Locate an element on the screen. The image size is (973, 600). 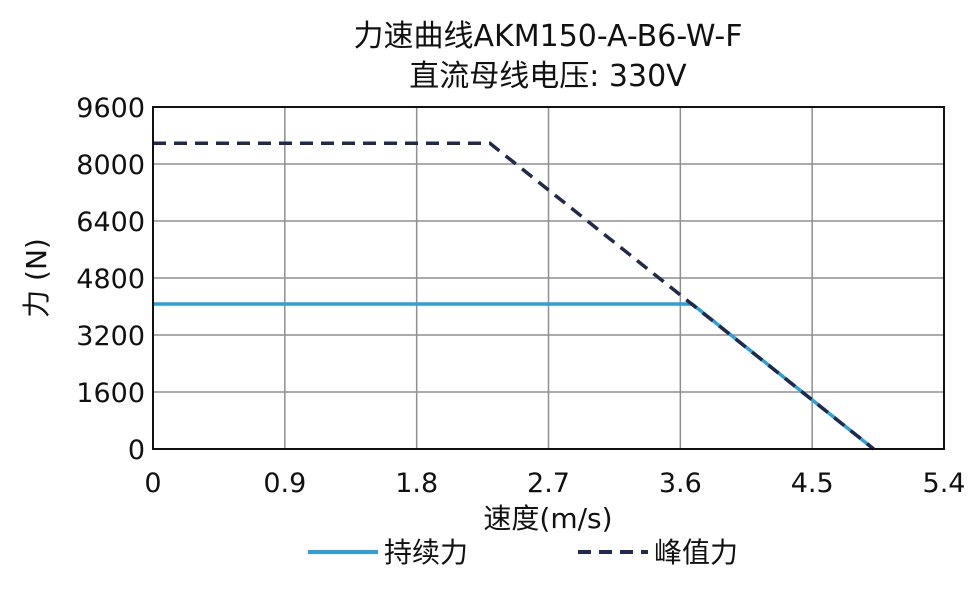
x-tick-label: 4.5 is located at coordinates (812, 483).